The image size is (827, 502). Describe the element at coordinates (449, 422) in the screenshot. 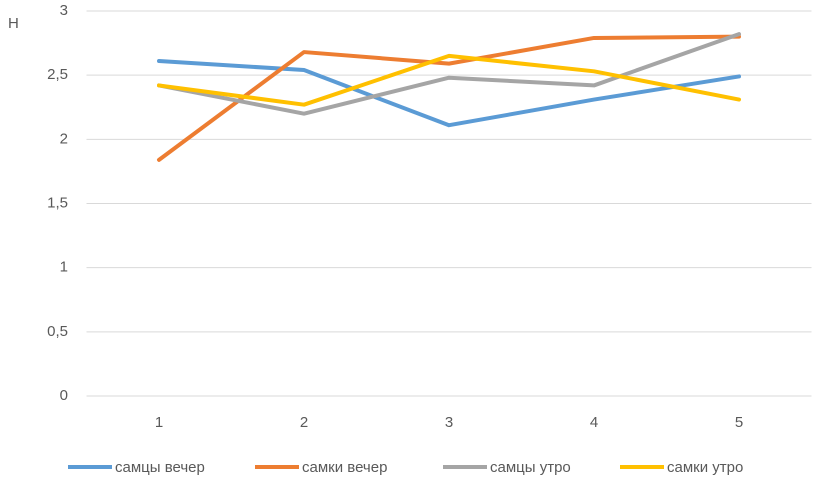

I see `x-tick-label: 3` at that location.